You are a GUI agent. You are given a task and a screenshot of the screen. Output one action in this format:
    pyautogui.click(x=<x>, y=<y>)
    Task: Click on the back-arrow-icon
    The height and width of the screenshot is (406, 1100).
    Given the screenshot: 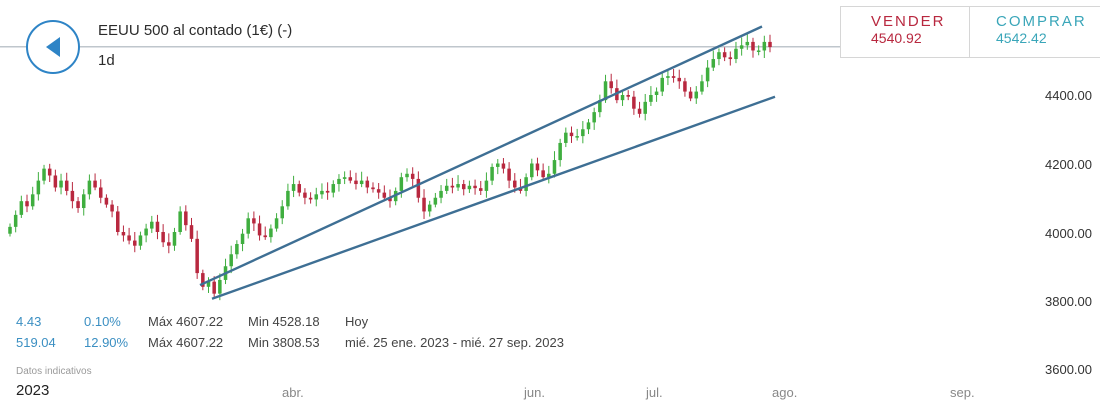 What is the action you would take?
    pyautogui.click(x=53, y=47)
    